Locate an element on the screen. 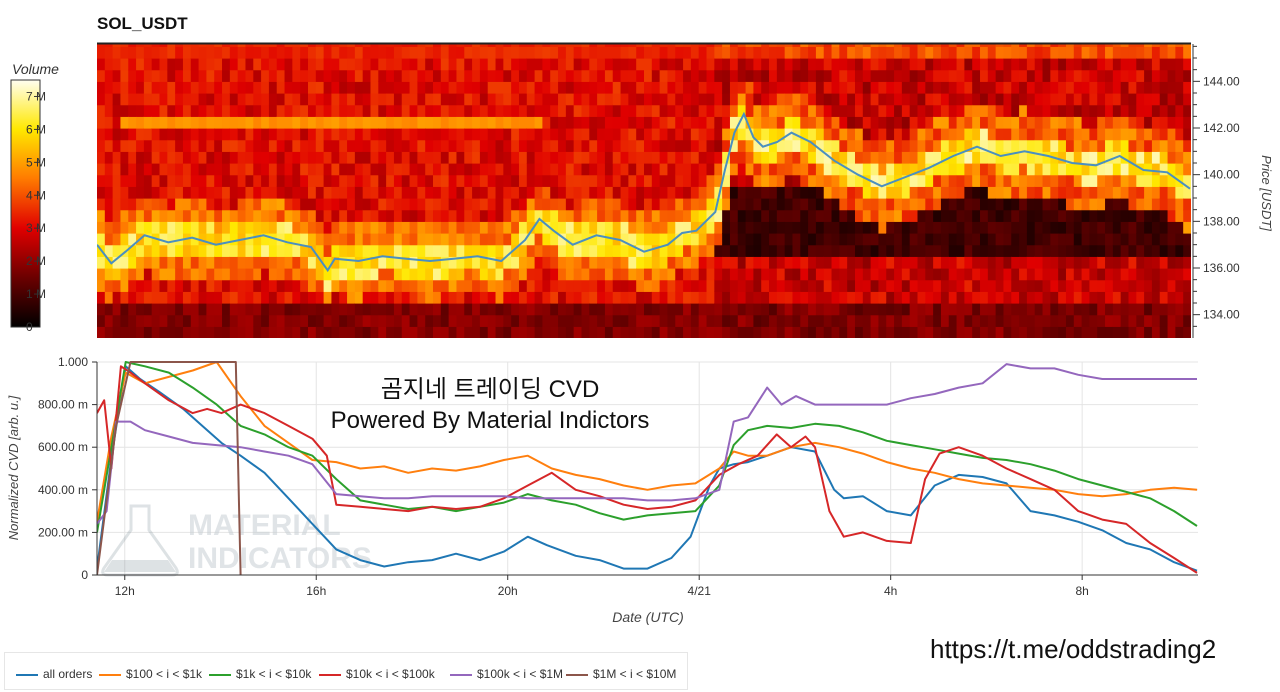  cvd-y-tick-label: 200.00 m is located at coordinates (63, 532).